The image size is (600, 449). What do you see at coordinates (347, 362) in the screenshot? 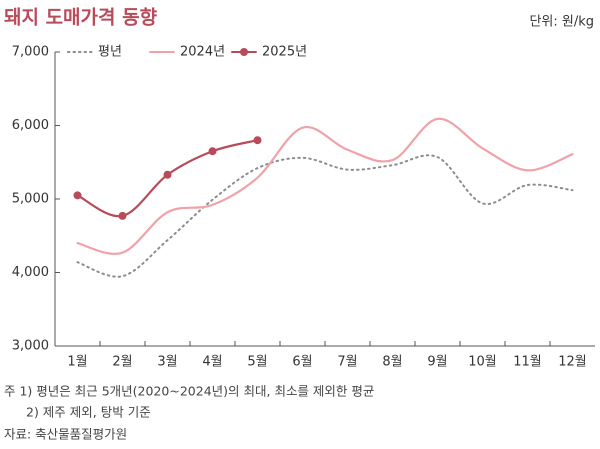
I see `x-tick-label: 7월` at bounding box center [347, 362].